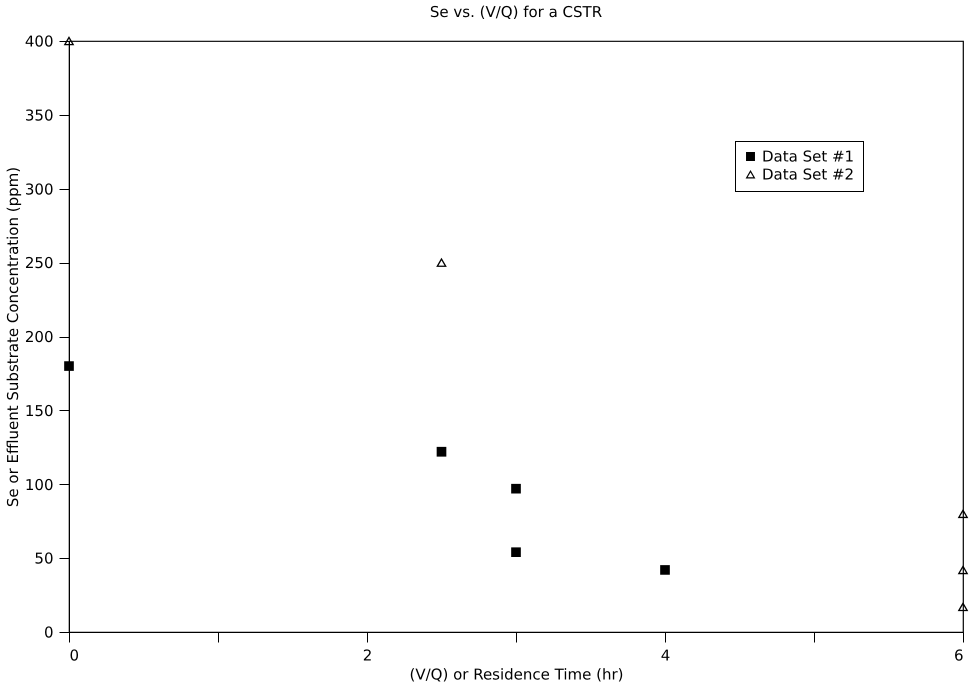 The image size is (975, 687). Describe the element at coordinates (367, 655) in the screenshot. I see `x-tick-label: 2` at that location.